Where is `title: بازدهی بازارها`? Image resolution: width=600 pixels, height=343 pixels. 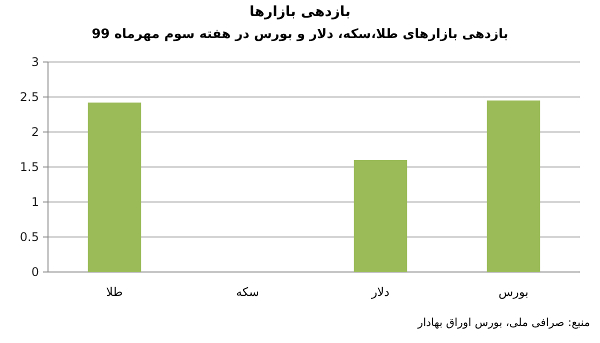
title: بازدهی بازارها is located at coordinates (300, 12).